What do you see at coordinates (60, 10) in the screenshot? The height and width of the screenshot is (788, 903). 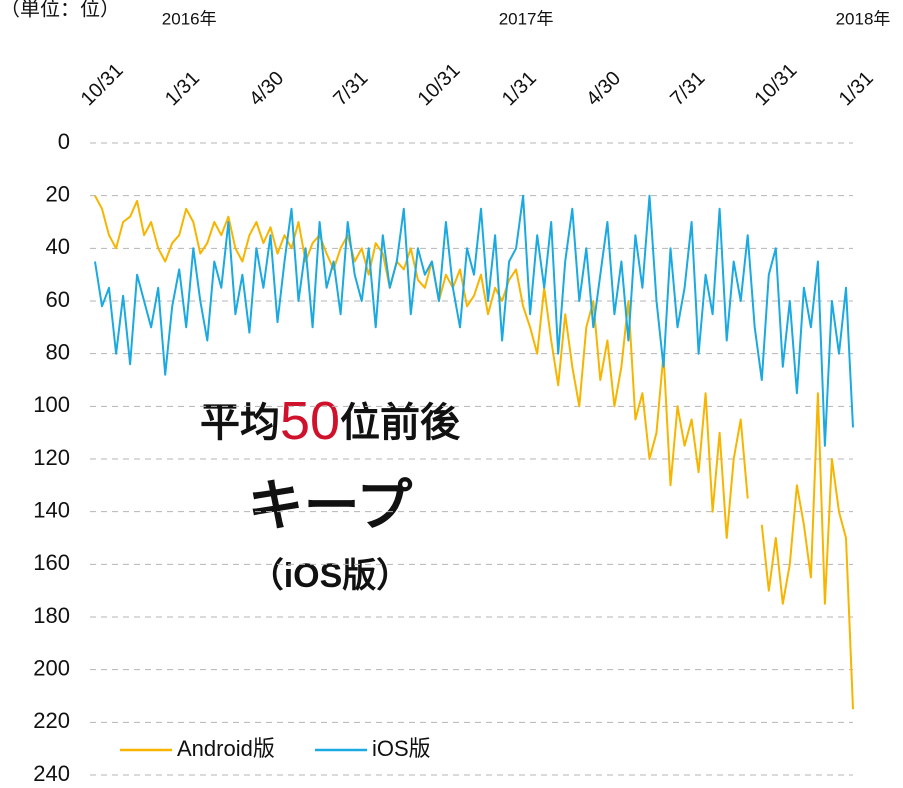 I see `unit-label: （単位：位）` at bounding box center [60, 10].